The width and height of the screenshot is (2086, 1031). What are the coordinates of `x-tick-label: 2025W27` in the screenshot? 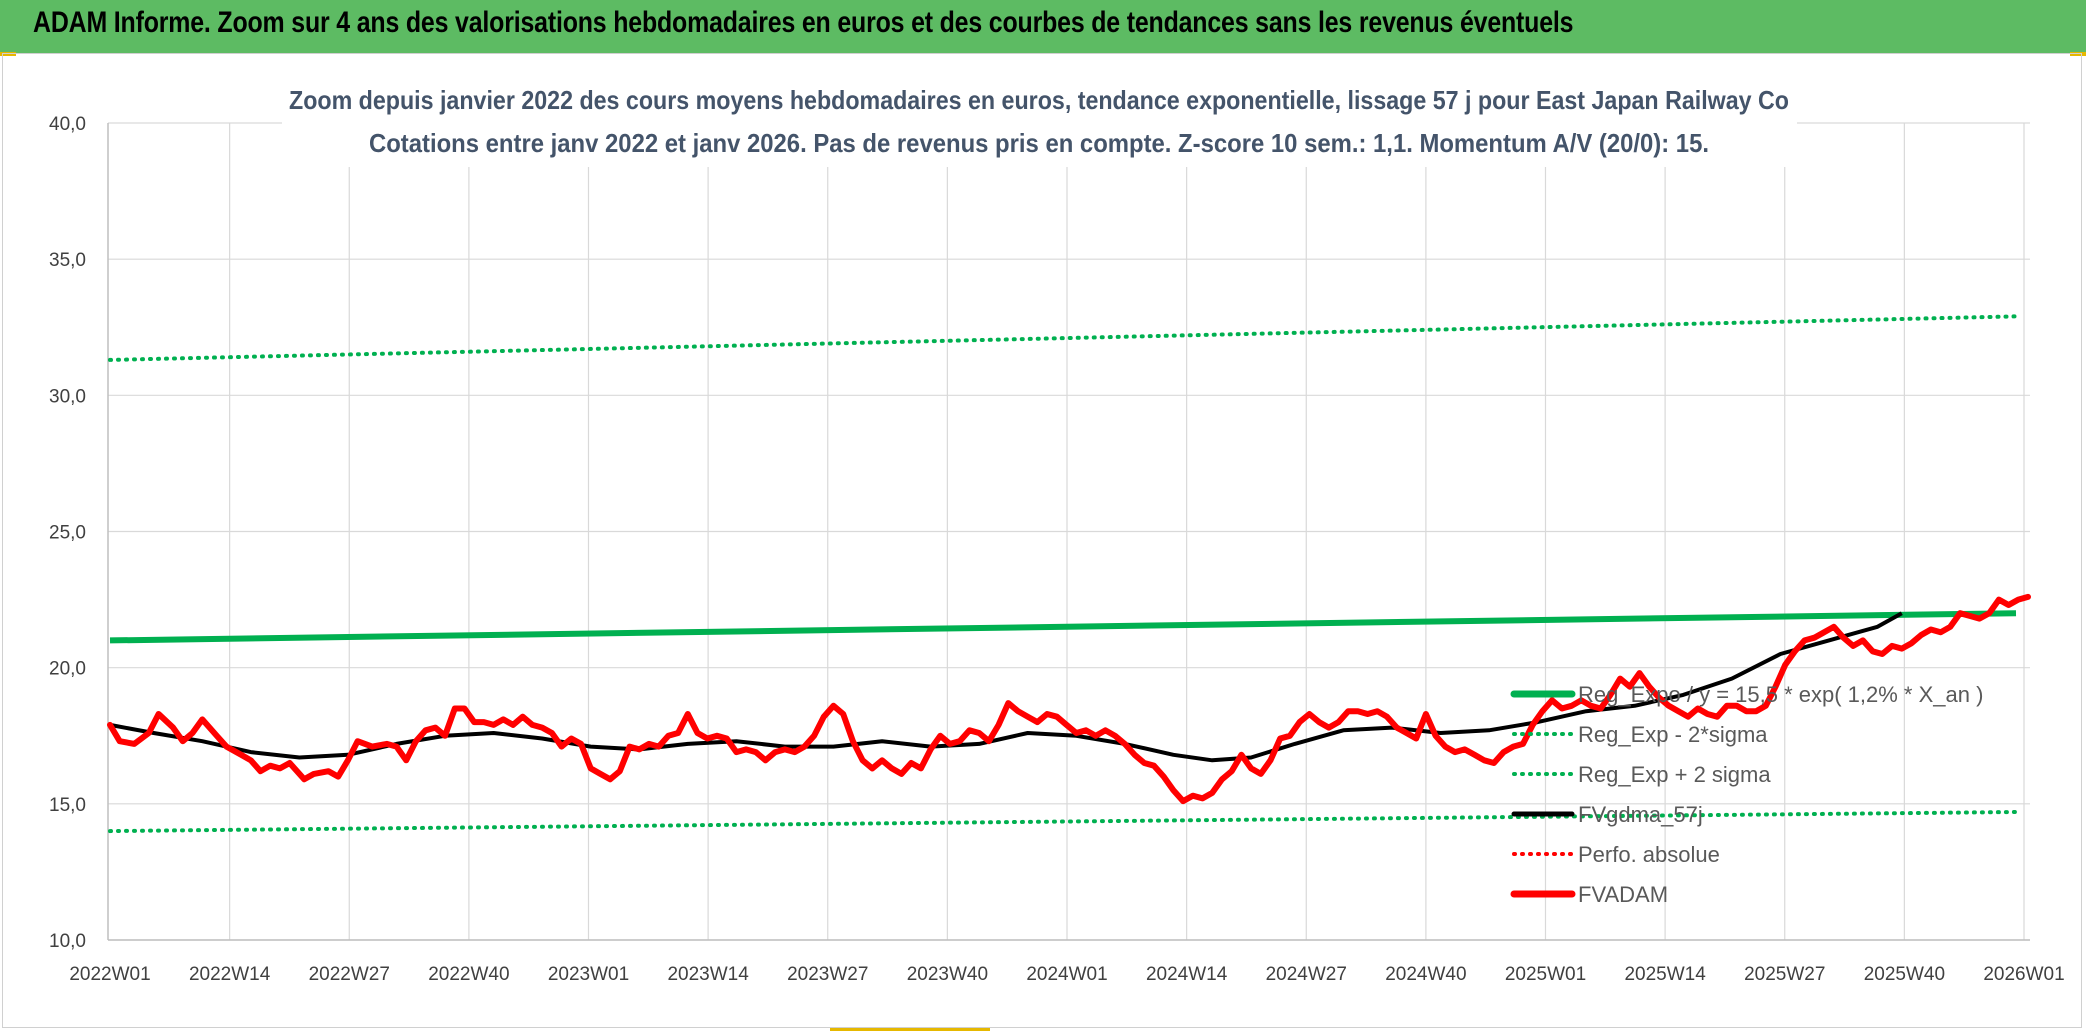 It's located at (1784, 974).